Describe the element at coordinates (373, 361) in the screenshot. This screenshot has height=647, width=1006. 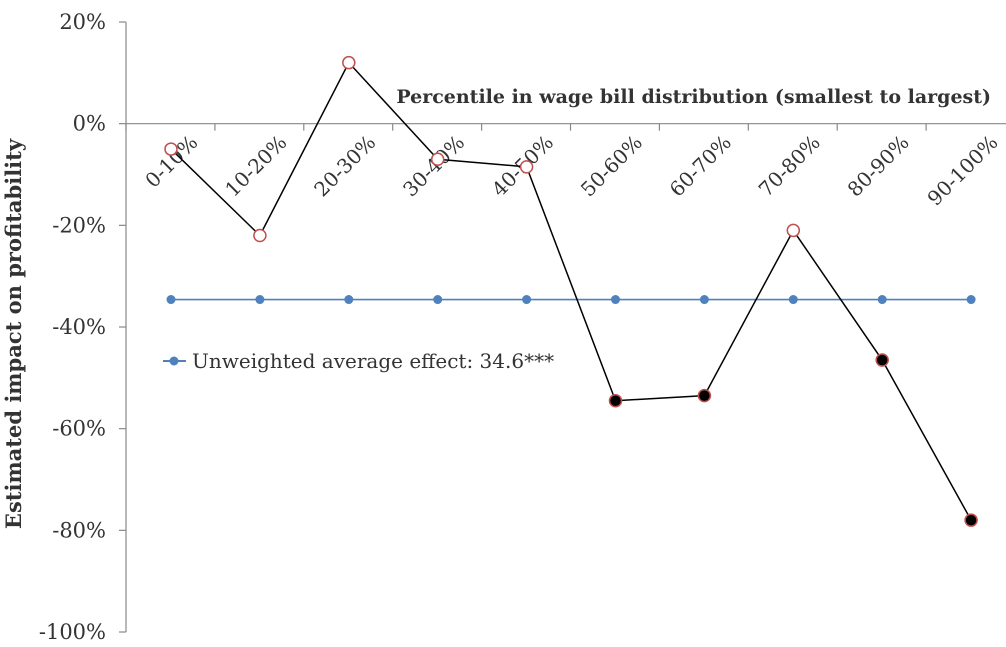
I see `legend-label: Unweighted average effect: 34.6***` at that location.